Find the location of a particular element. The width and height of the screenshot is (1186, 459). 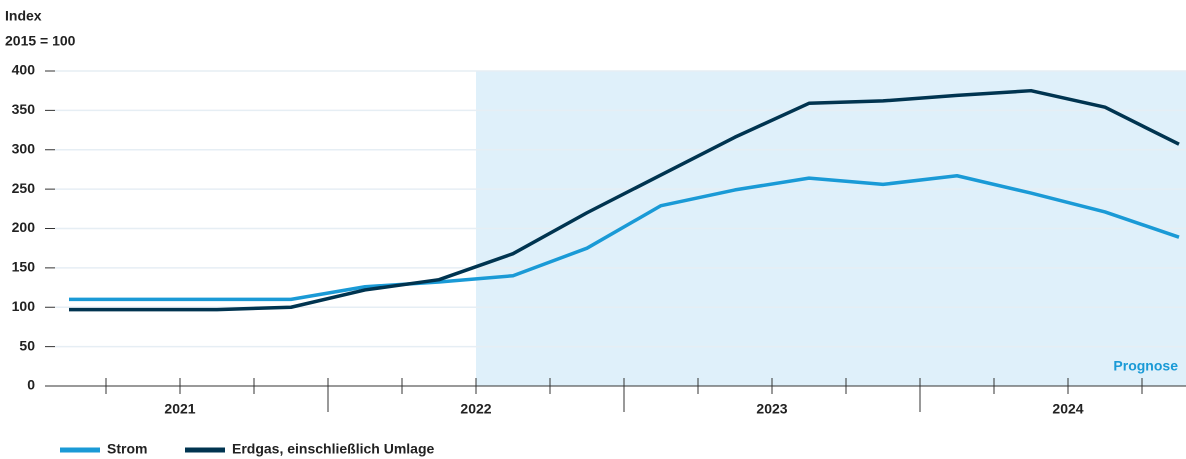

y-tick-label: 200 is located at coordinates (24, 227).